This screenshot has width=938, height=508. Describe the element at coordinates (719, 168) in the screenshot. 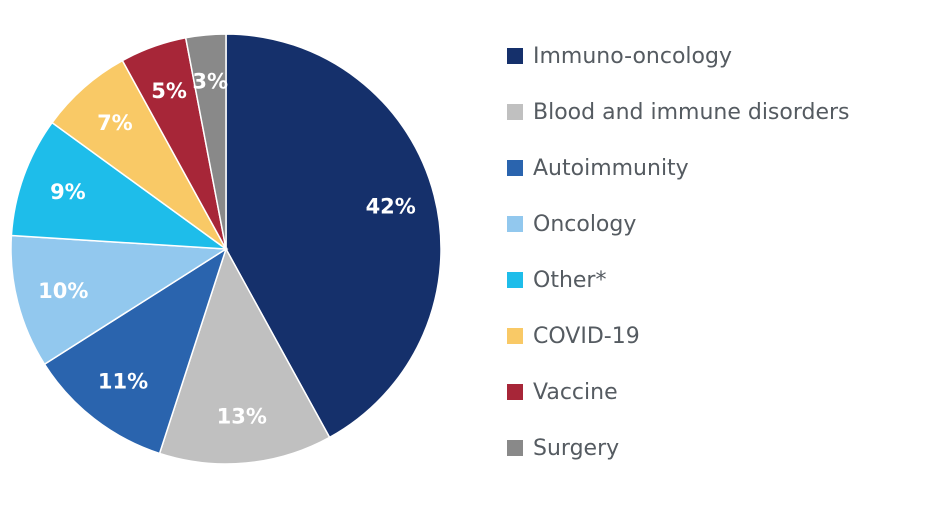

I see `legend-item-autoimmunity: Autoimmunity` at that location.